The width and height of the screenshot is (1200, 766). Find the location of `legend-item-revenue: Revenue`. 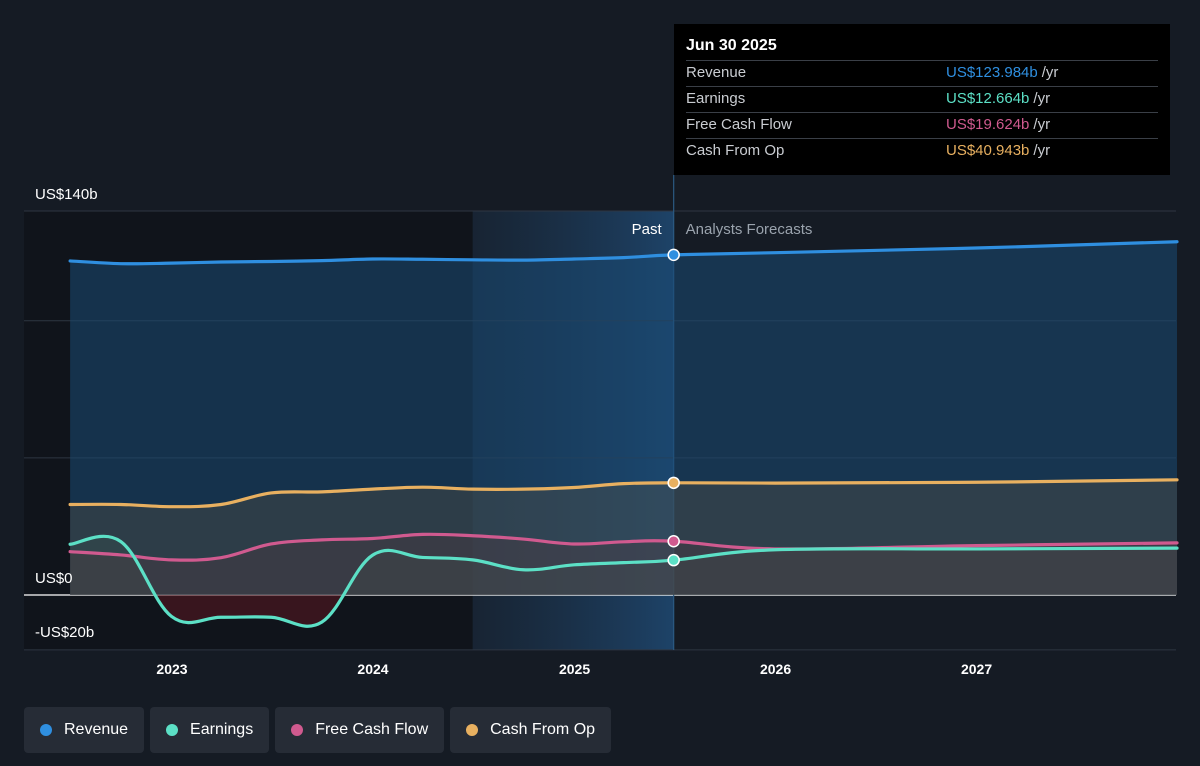

legend-item-revenue: Revenue is located at coordinates (84, 730).